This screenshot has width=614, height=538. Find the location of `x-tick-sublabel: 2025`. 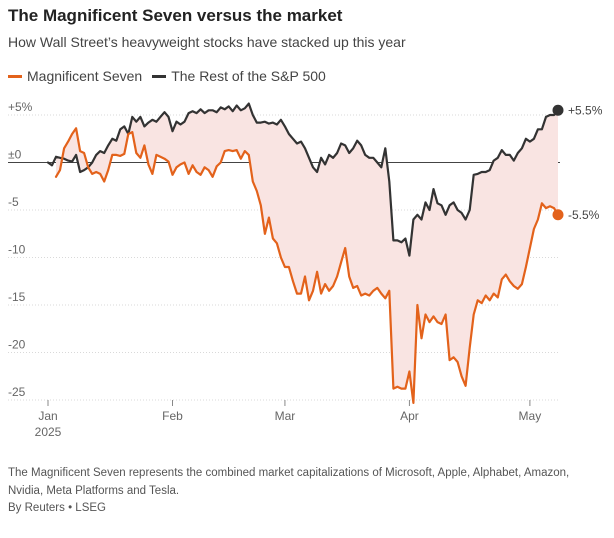

x-tick-sublabel: 2025 is located at coordinates (48, 432).